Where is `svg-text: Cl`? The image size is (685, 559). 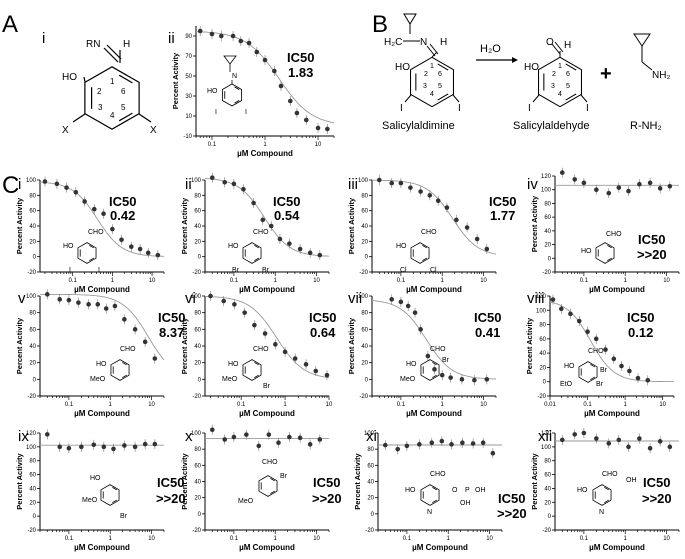
svg-text: Cl is located at coordinates (403, 270).